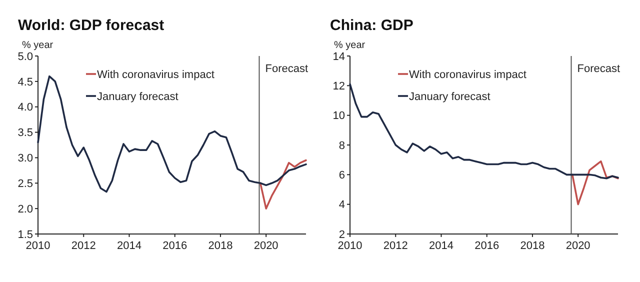  What do you see at coordinates (338, 56) in the screenshot?
I see `y-tick-label: 14` at bounding box center [338, 56].